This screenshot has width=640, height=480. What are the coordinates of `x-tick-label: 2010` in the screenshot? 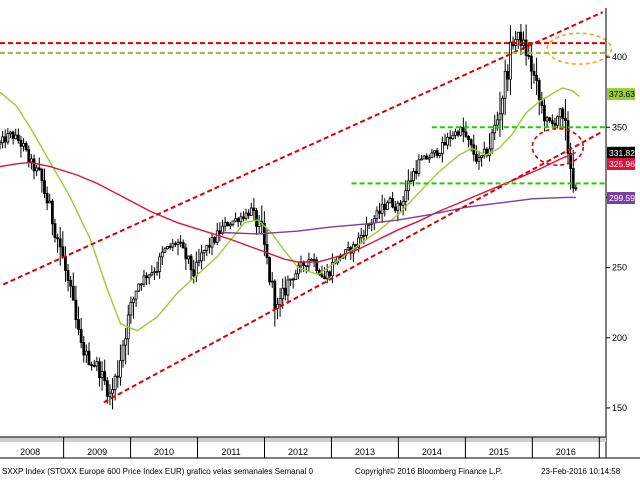 It's located at (164, 452).